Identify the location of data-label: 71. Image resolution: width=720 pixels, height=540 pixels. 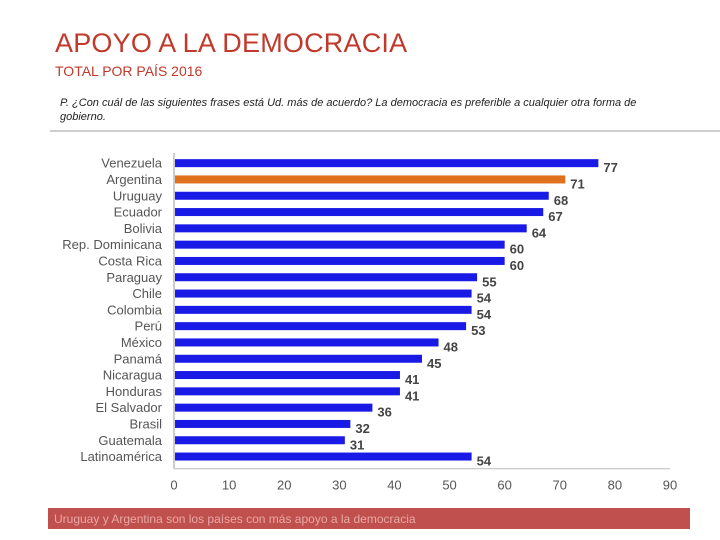
(577, 183).